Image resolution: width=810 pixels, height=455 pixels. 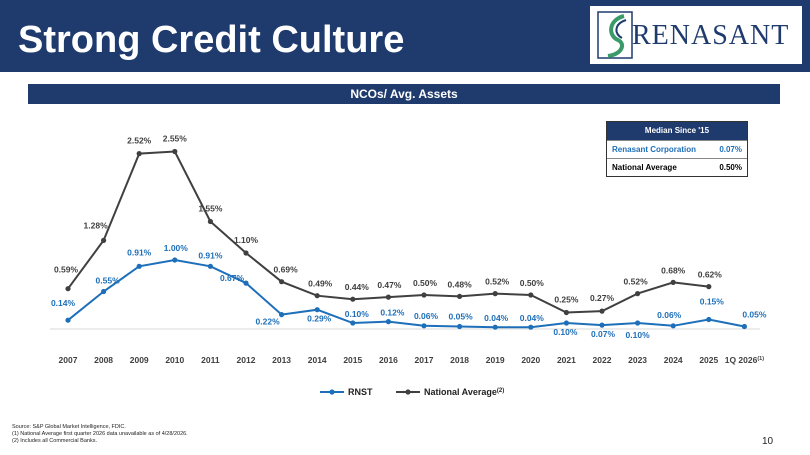 I want to click on x-tick-label: 1Q 2026(1), so click(x=745, y=360).